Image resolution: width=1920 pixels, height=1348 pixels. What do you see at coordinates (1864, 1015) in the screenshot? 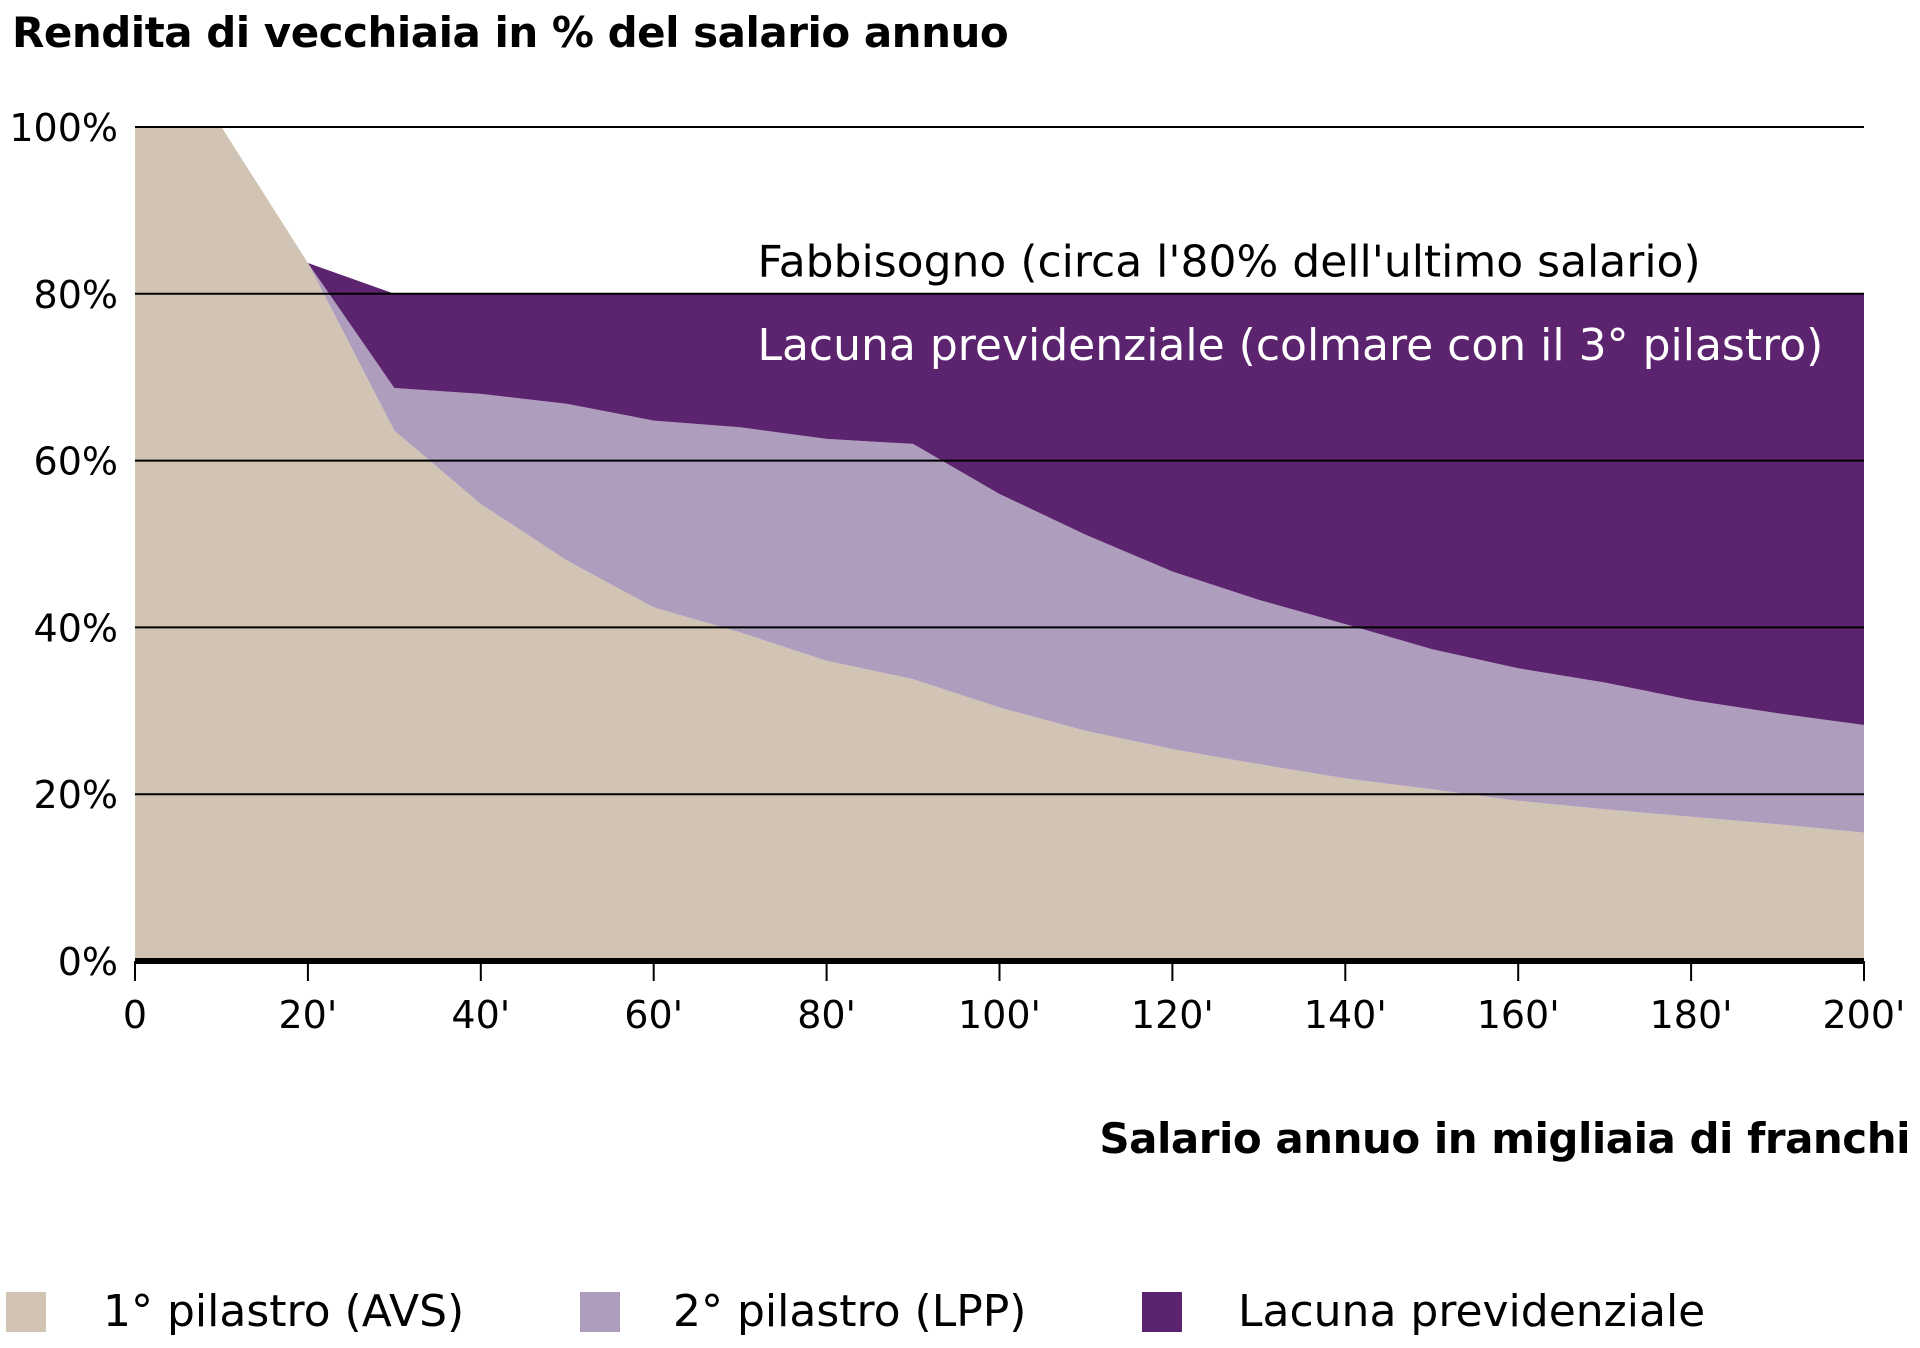
I see `x-tick-label: 200'` at bounding box center [1864, 1015].